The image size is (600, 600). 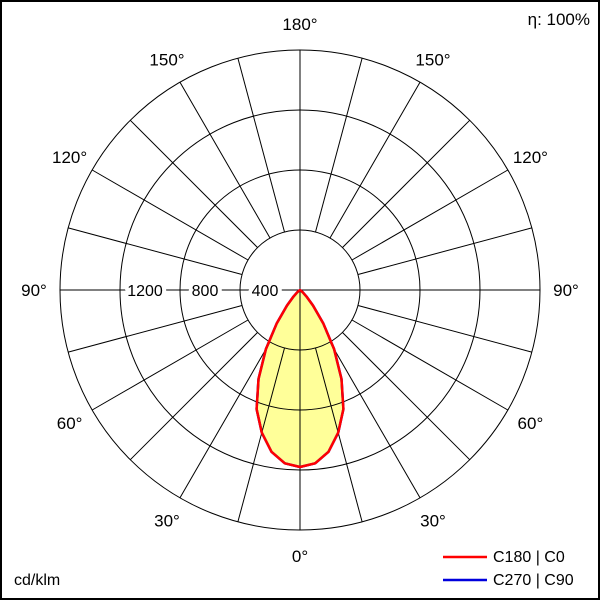 I want to click on angle-tick-label: 0°, so click(x=300, y=556).